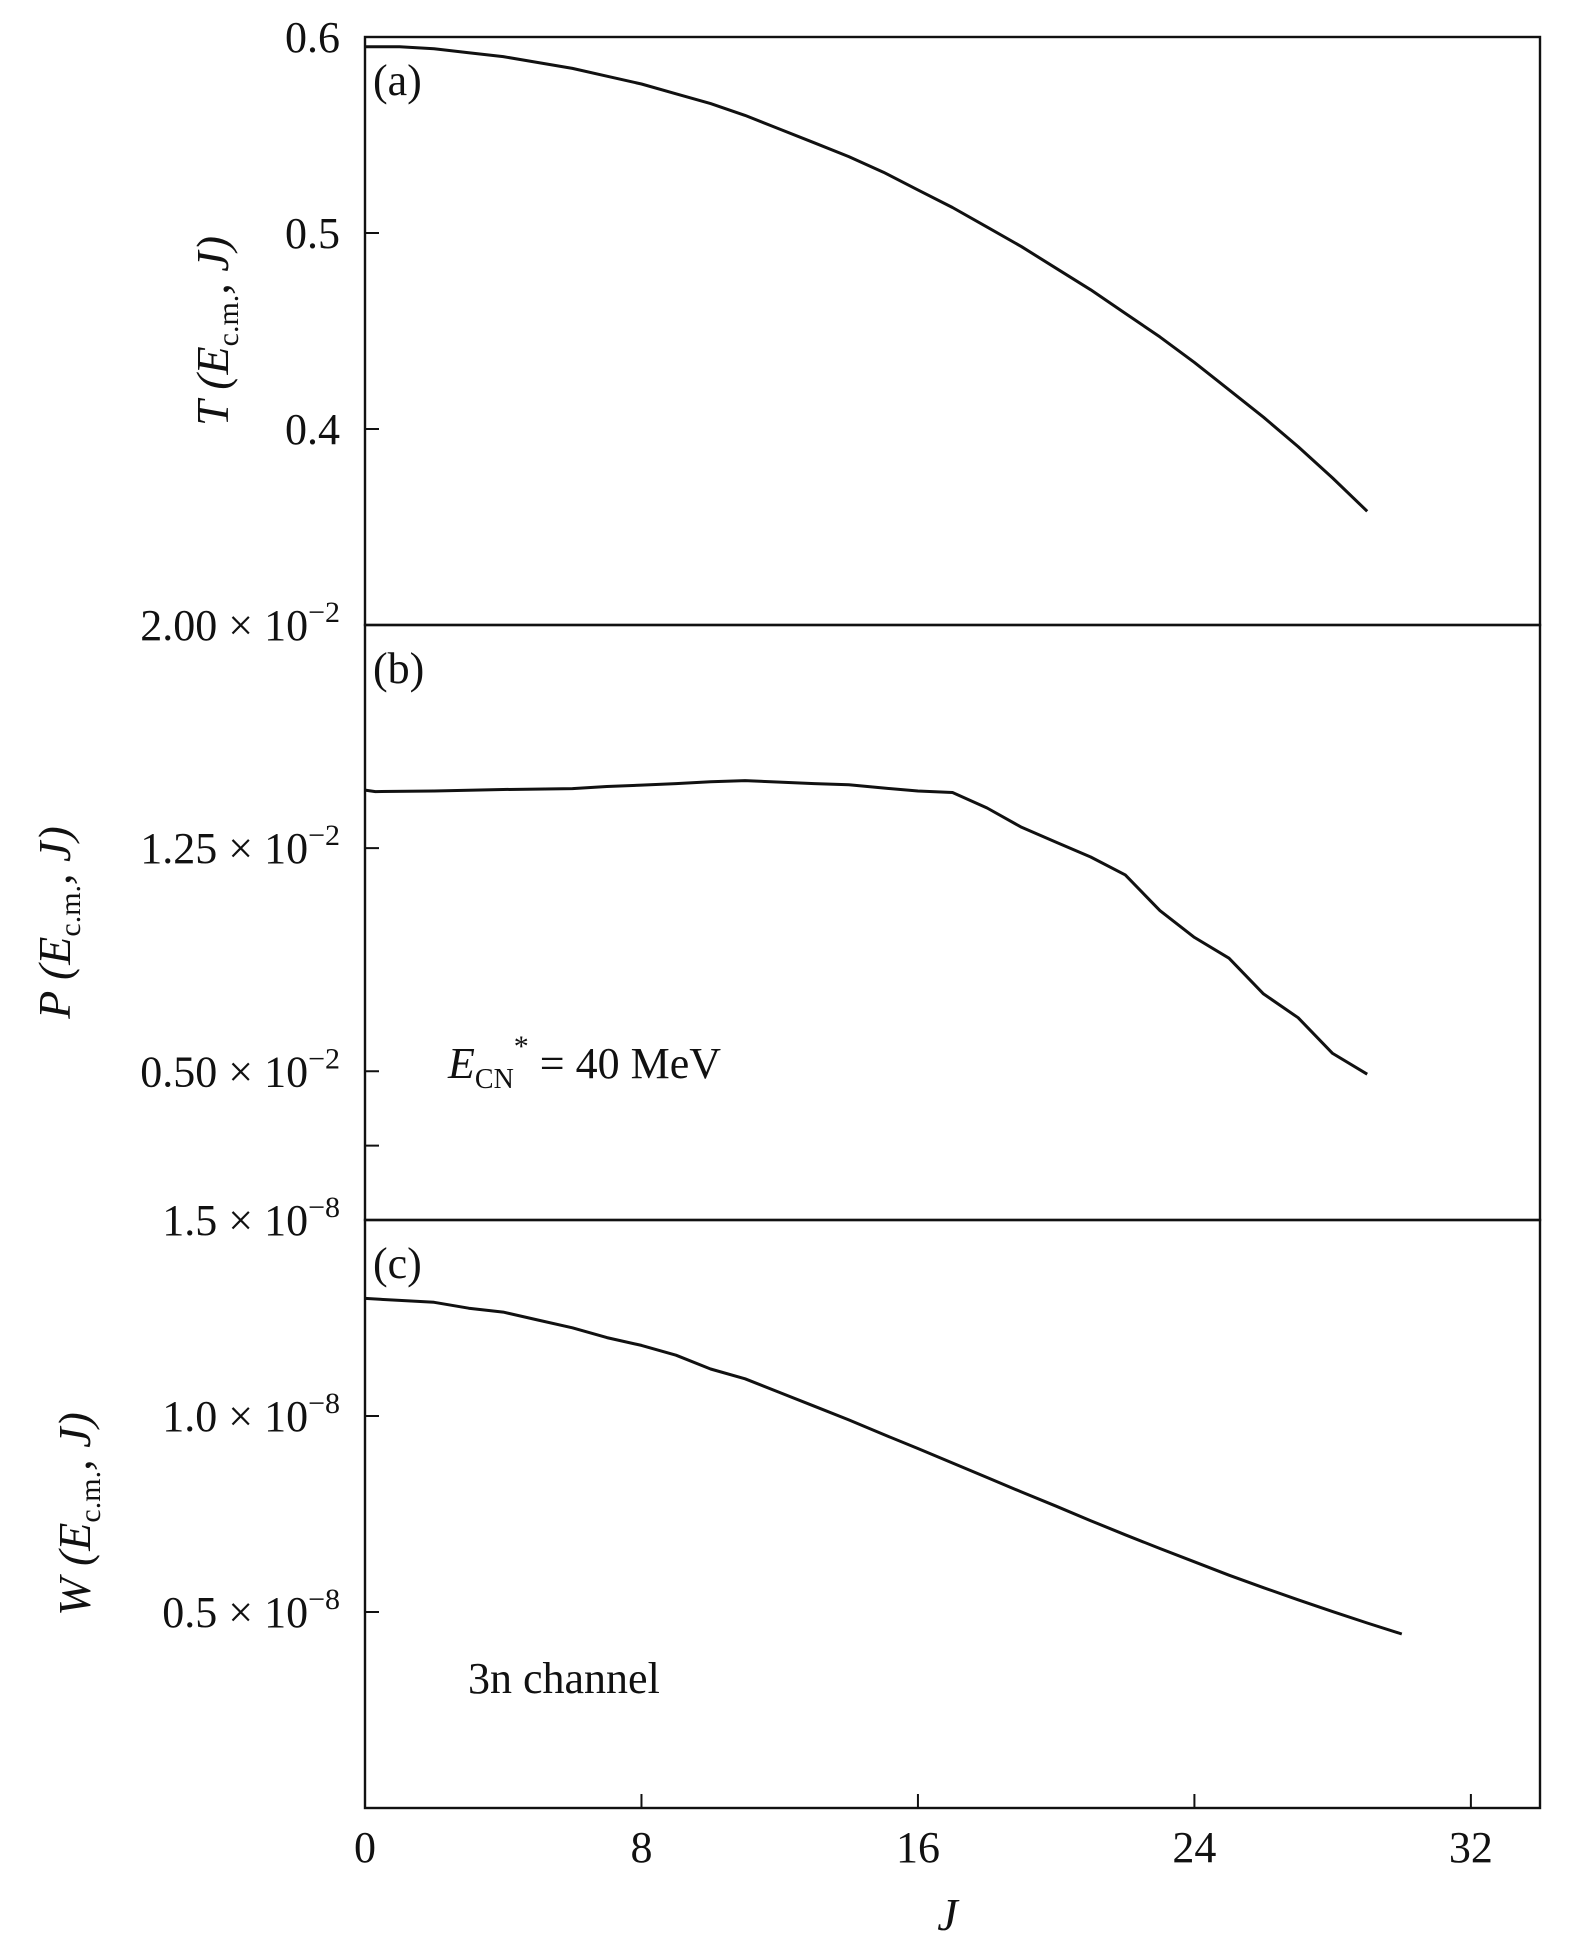  Describe the element at coordinates (1471, 1847) in the screenshot. I see `x-tick-label: 32` at that location.